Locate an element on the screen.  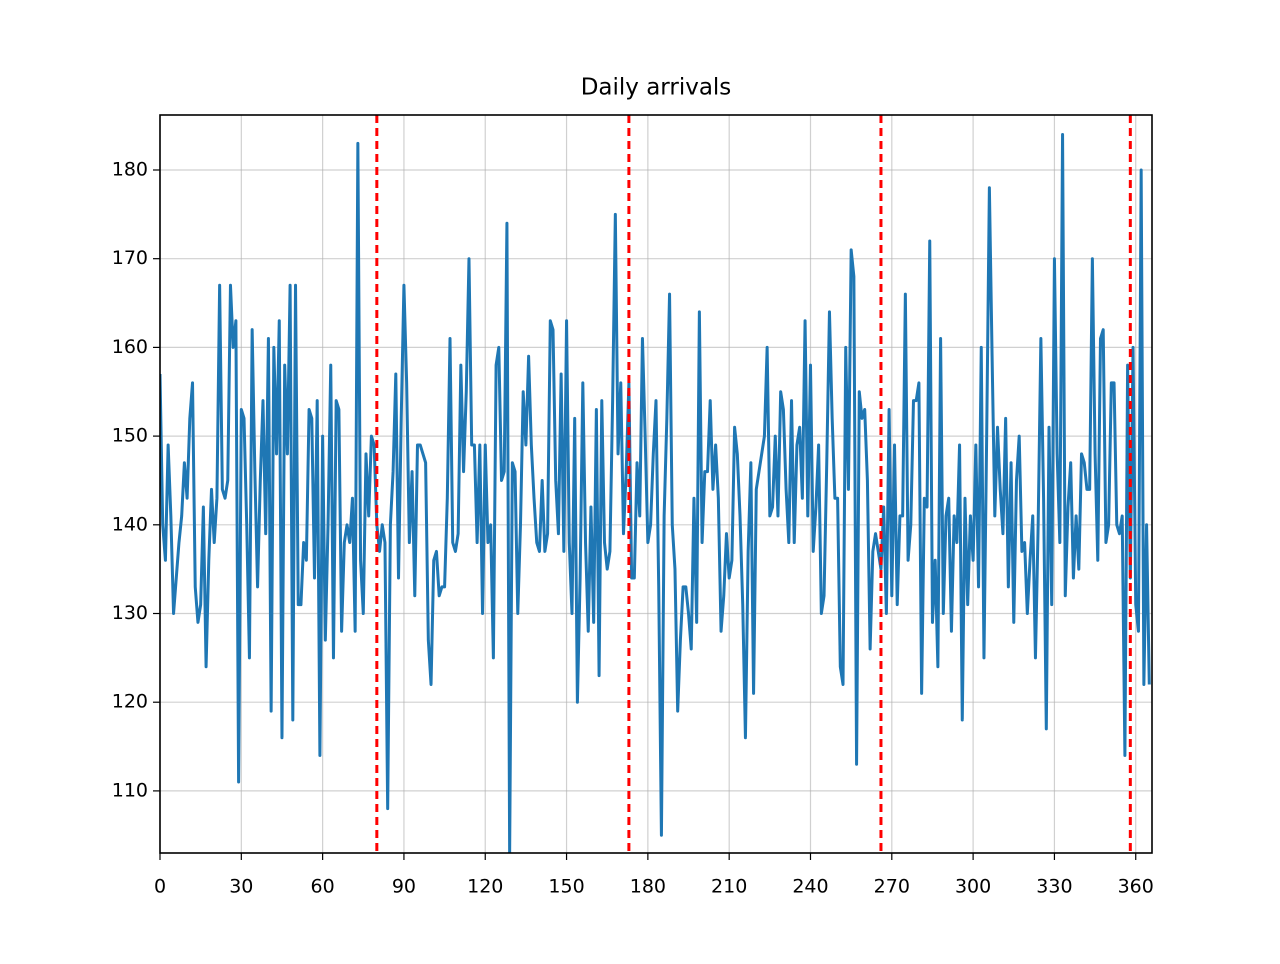
x-tick-label: 180 is located at coordinates (648, 887).